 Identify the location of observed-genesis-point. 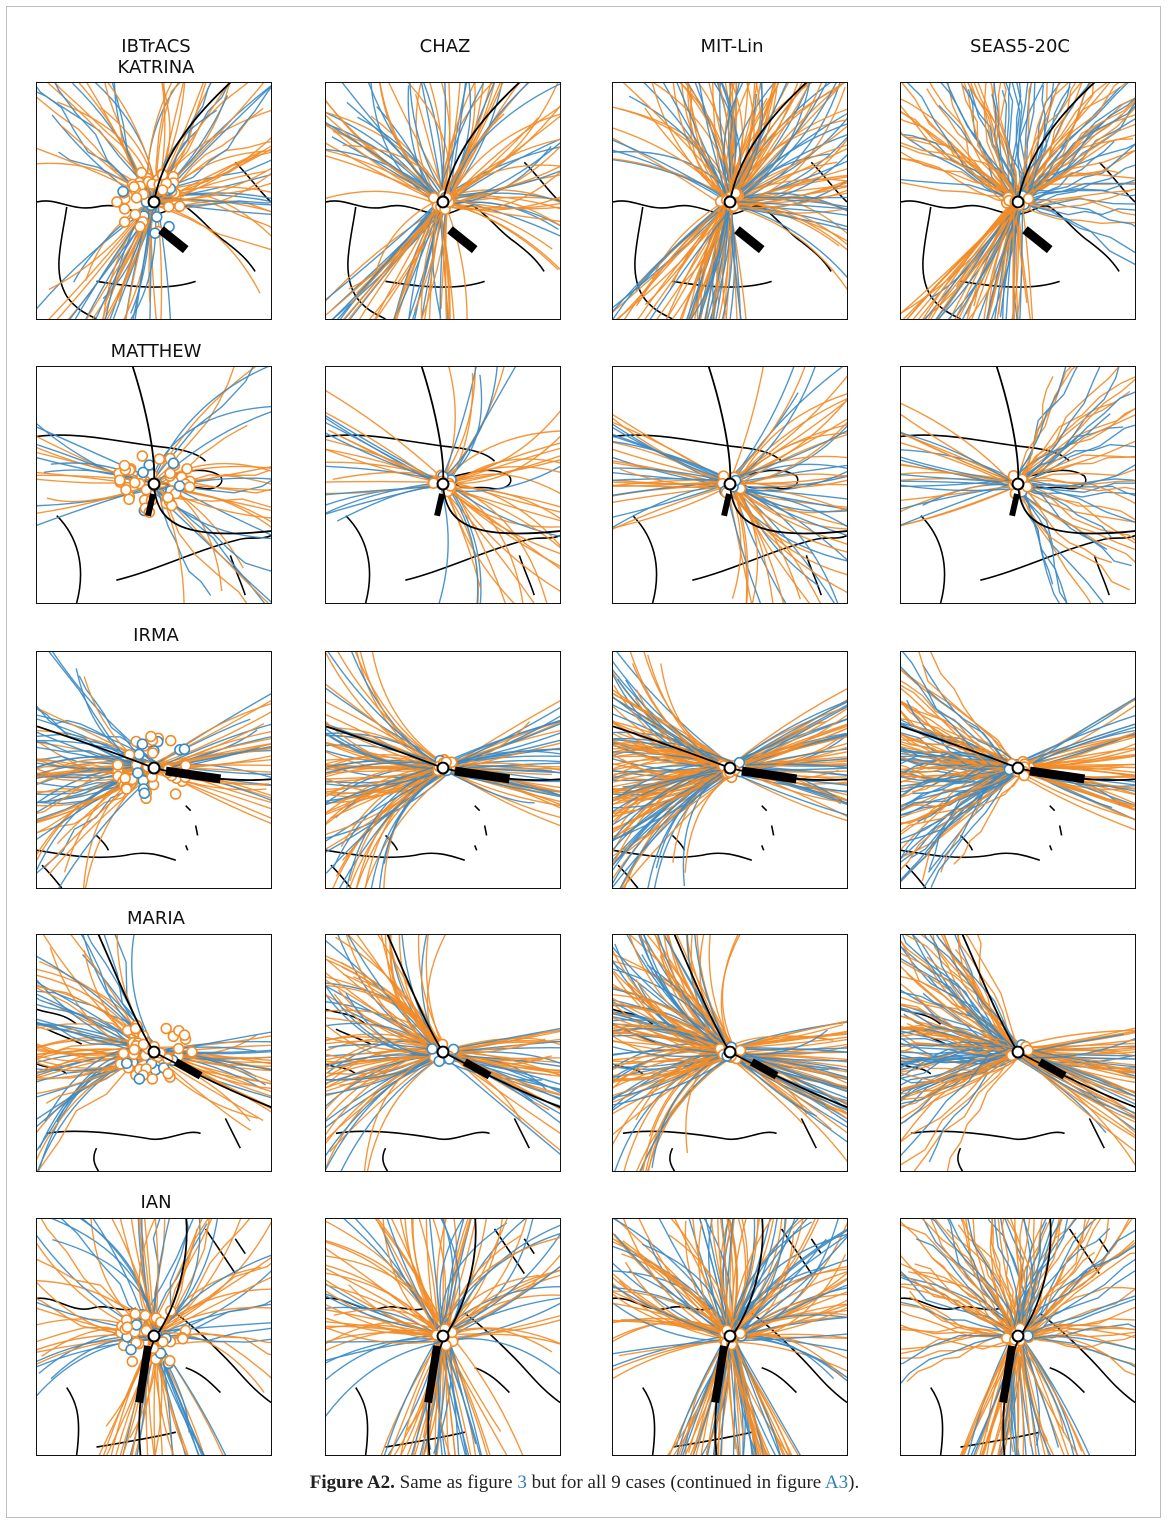
(154, 1052).